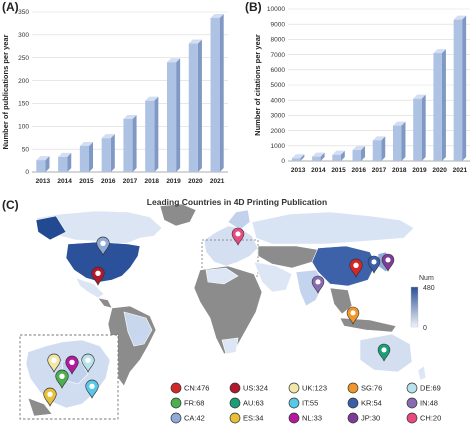  Describe the element at coordinates (231, 246) in the screenshot. I see `region-europe` at that location.